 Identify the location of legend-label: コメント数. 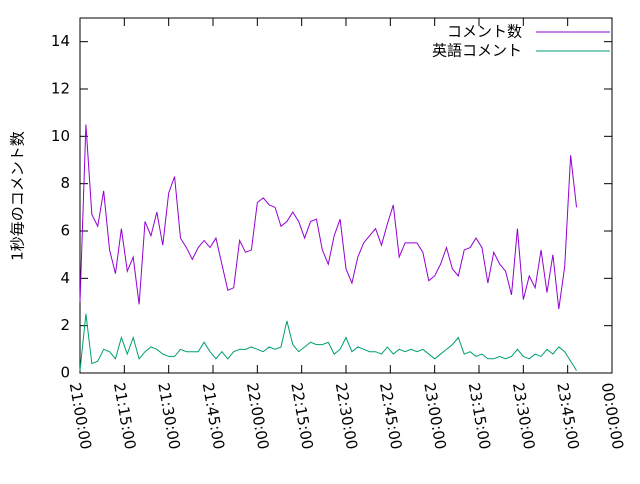
(484, 32).